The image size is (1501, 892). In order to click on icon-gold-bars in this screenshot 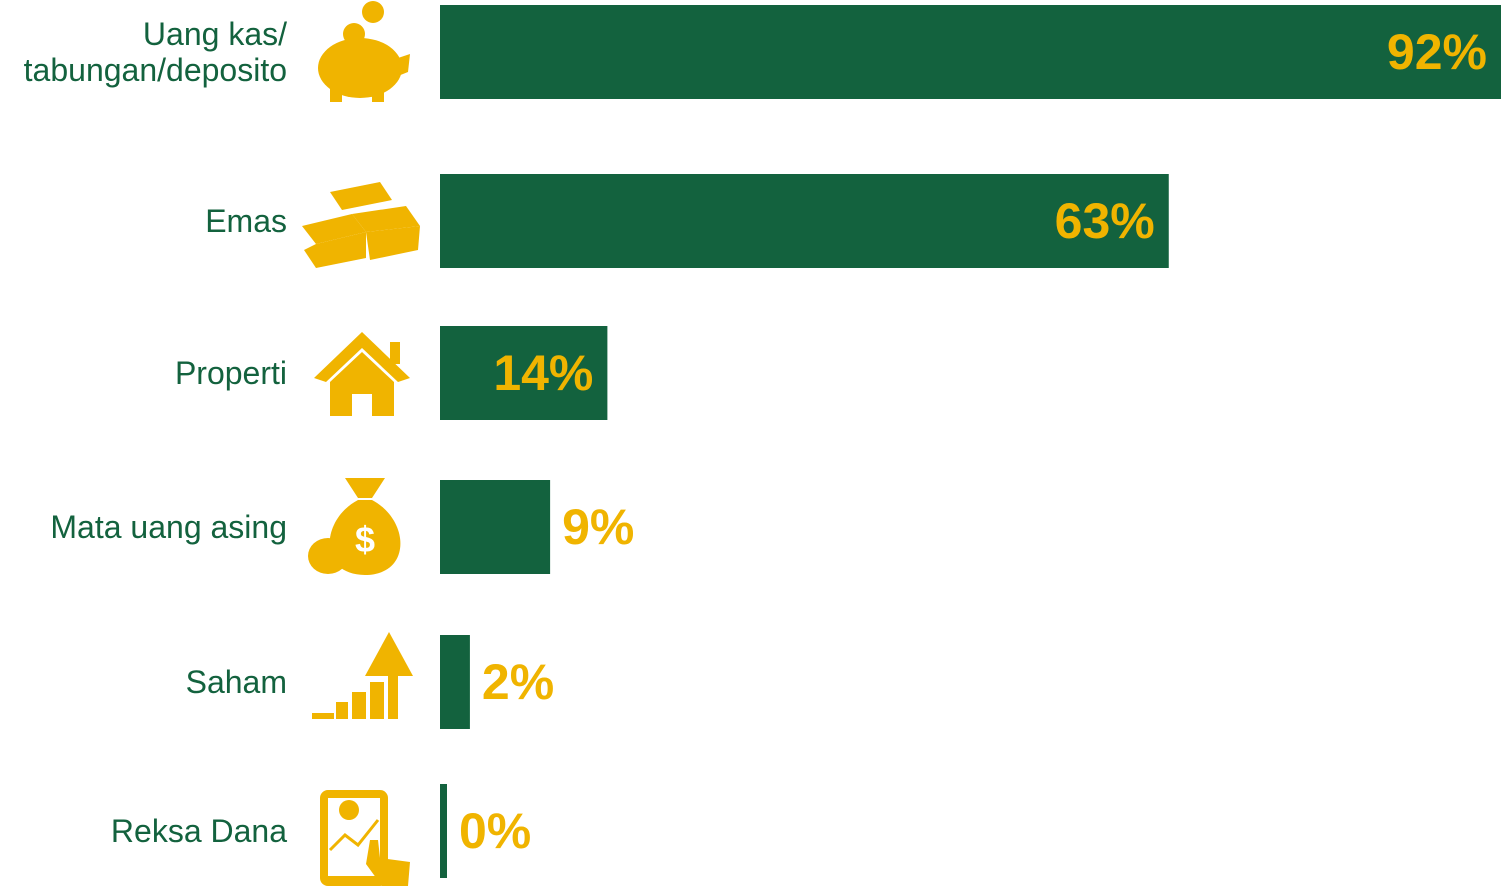, I will do `click(361, 225)`.